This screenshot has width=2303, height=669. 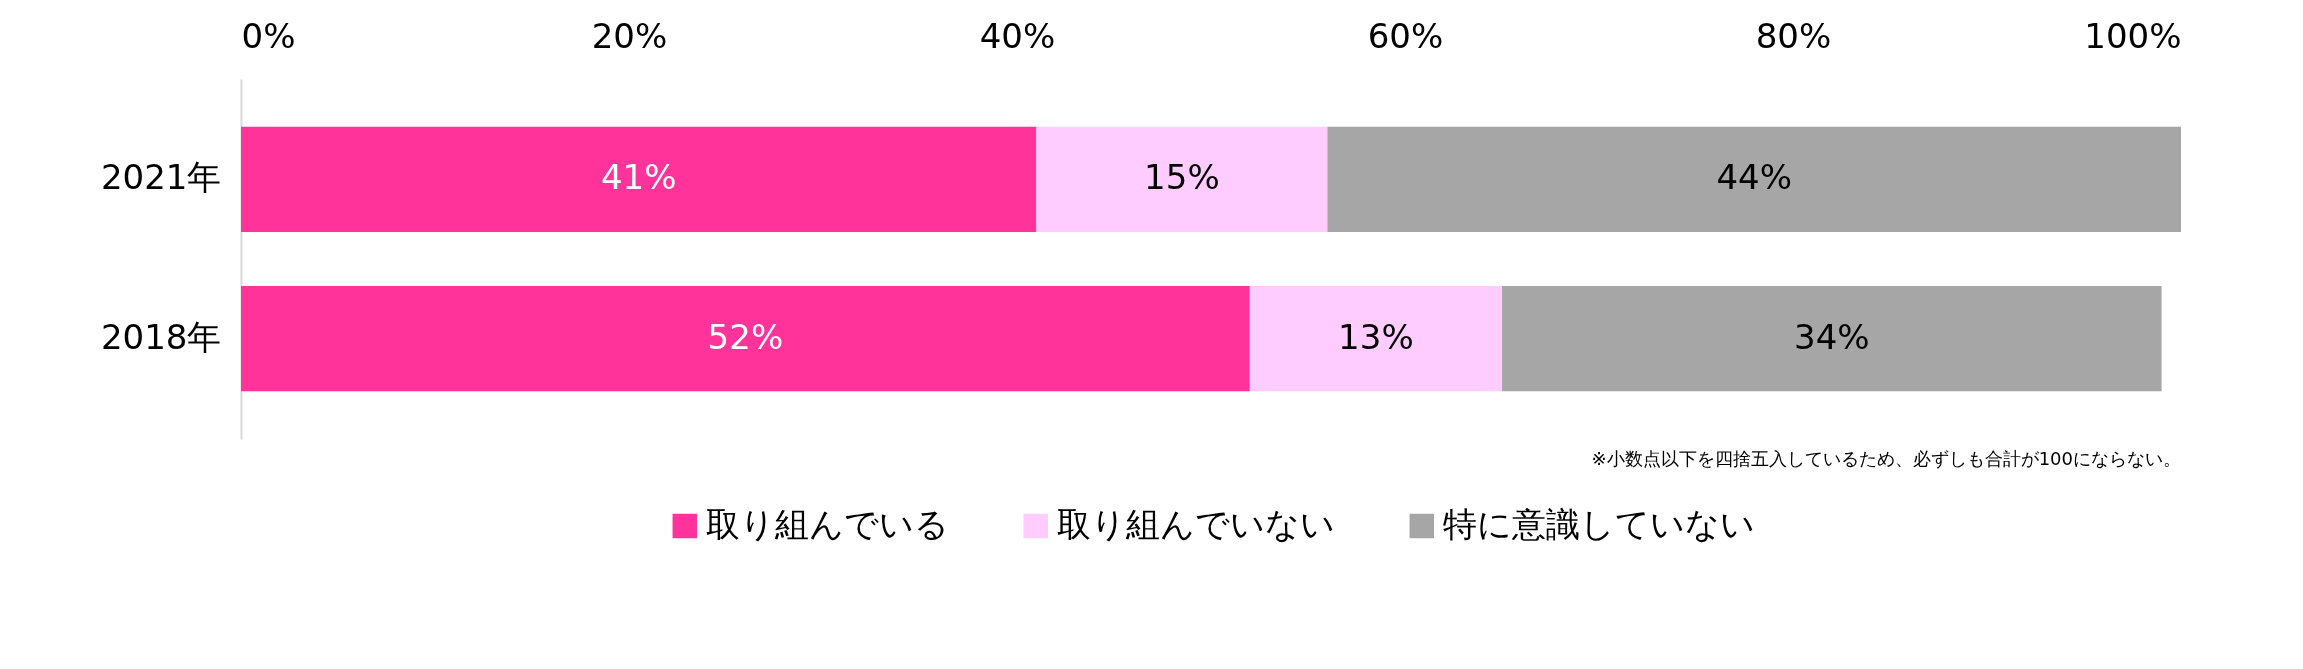 I want to click on x-tick-label: 80%, so click(x=1793, y=35).